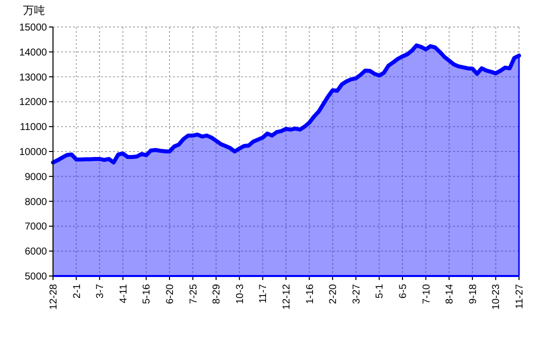 This screenshot has height=340, width=535. What do you see at coordinates (403, 291) in the screenshot?
I see `x-tick-label: 6-5` at bounding box center [403, 291].